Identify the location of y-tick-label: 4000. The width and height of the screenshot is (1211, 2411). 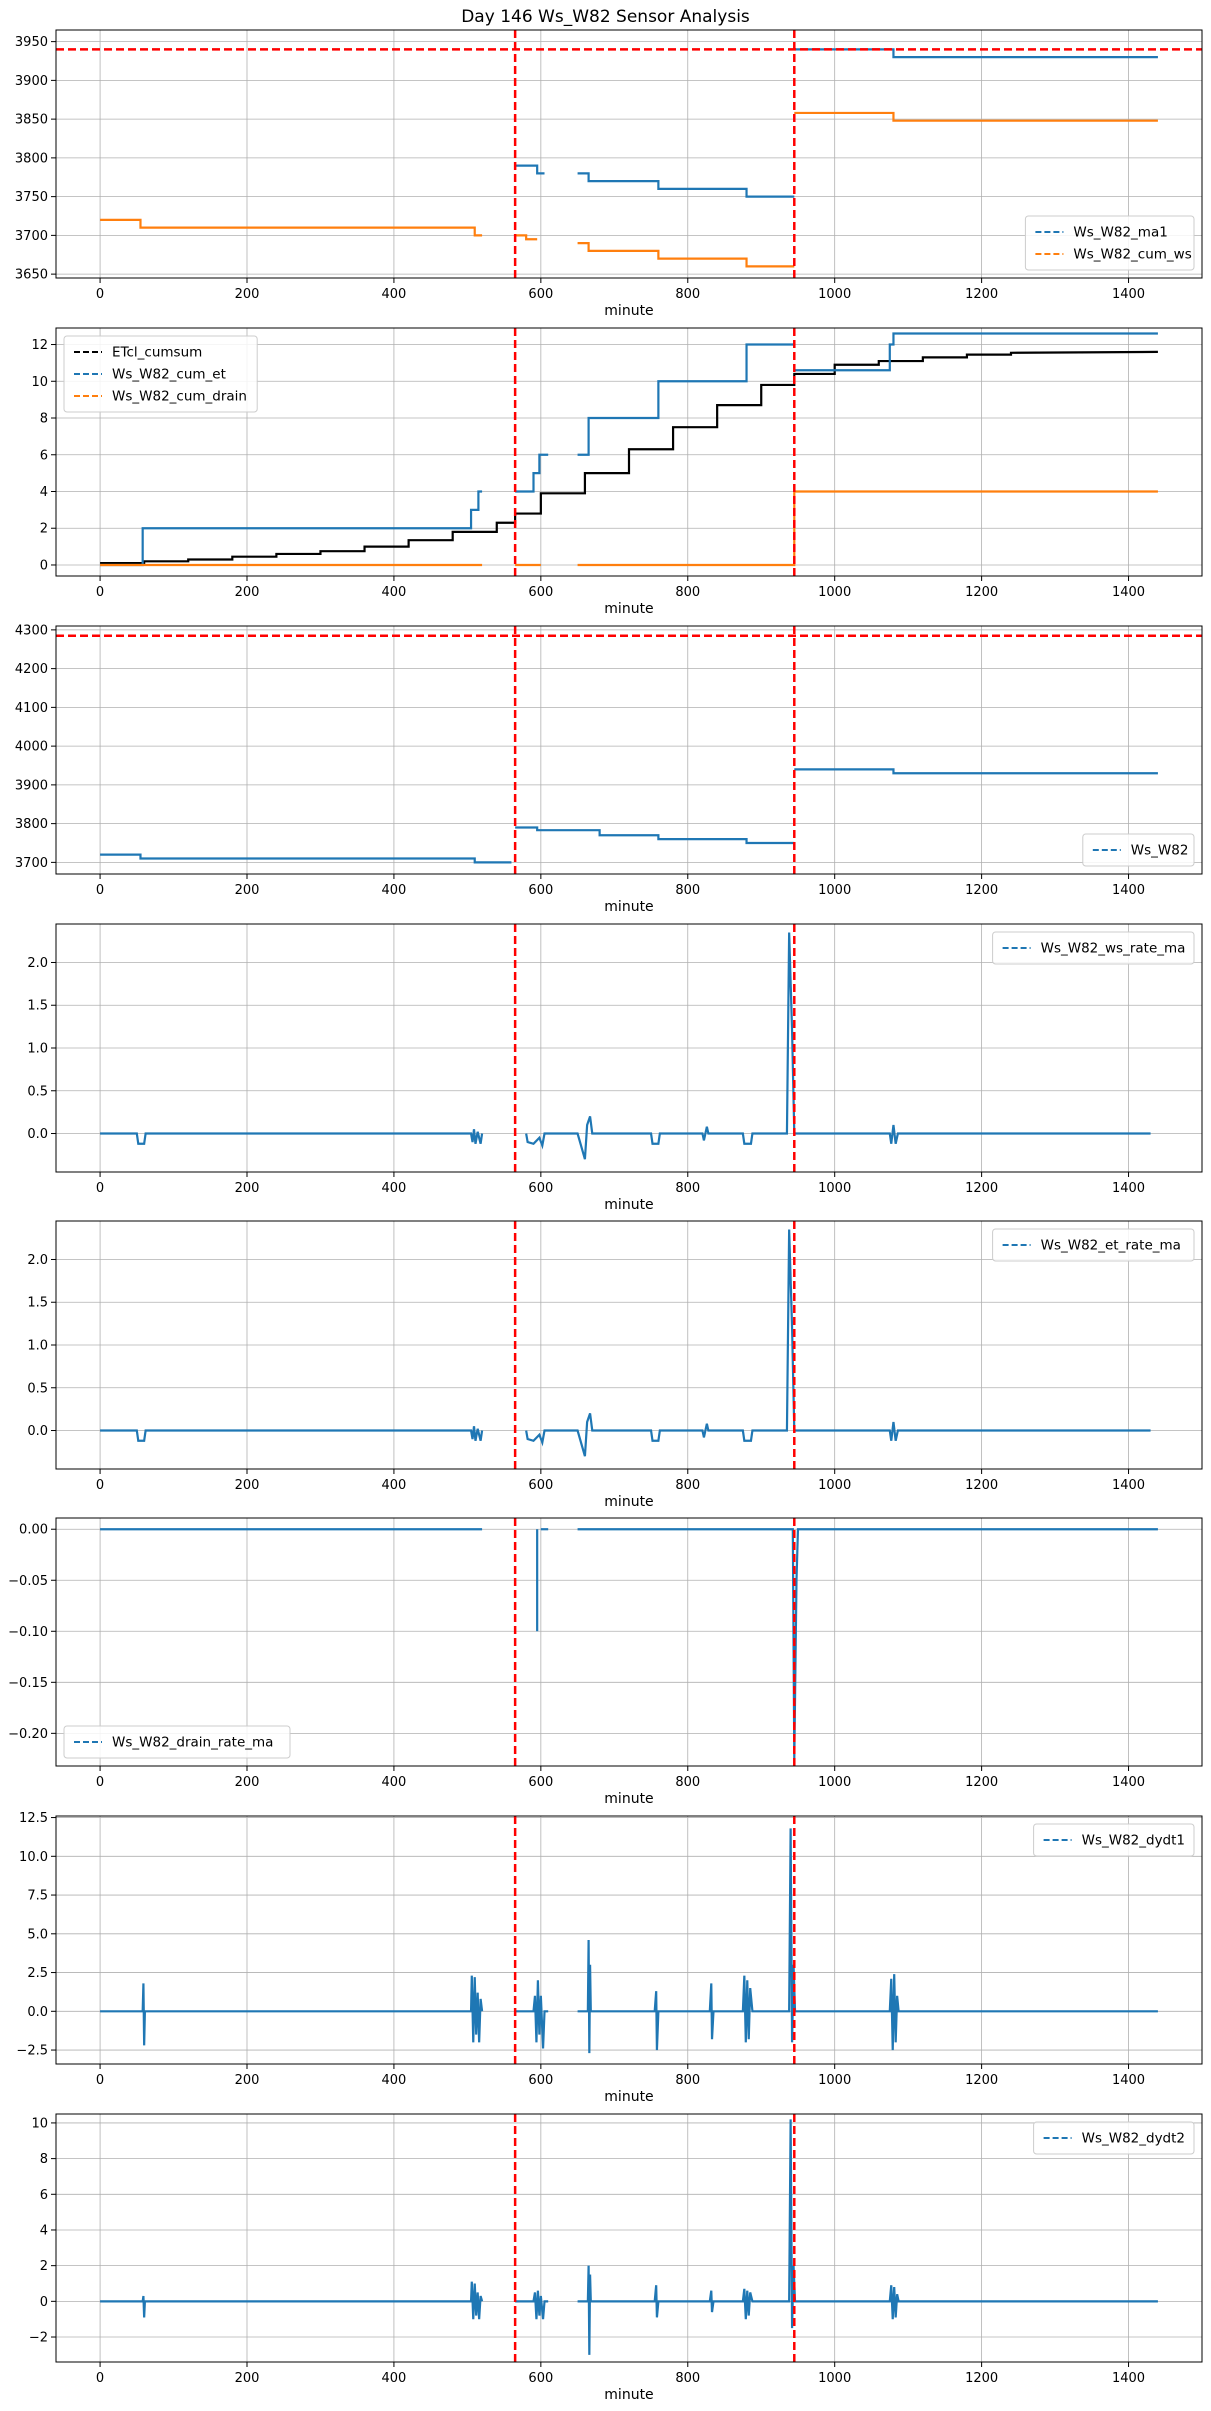
(31, 747).